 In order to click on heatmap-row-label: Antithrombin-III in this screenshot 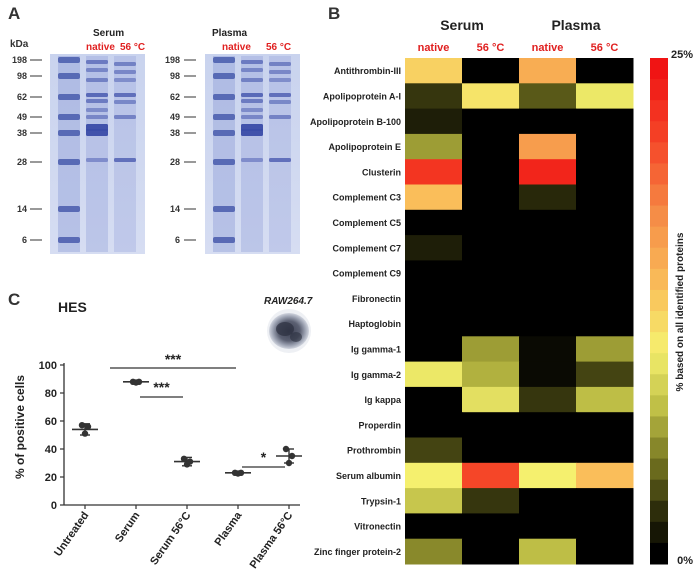, I will do `click(367, 71)`.